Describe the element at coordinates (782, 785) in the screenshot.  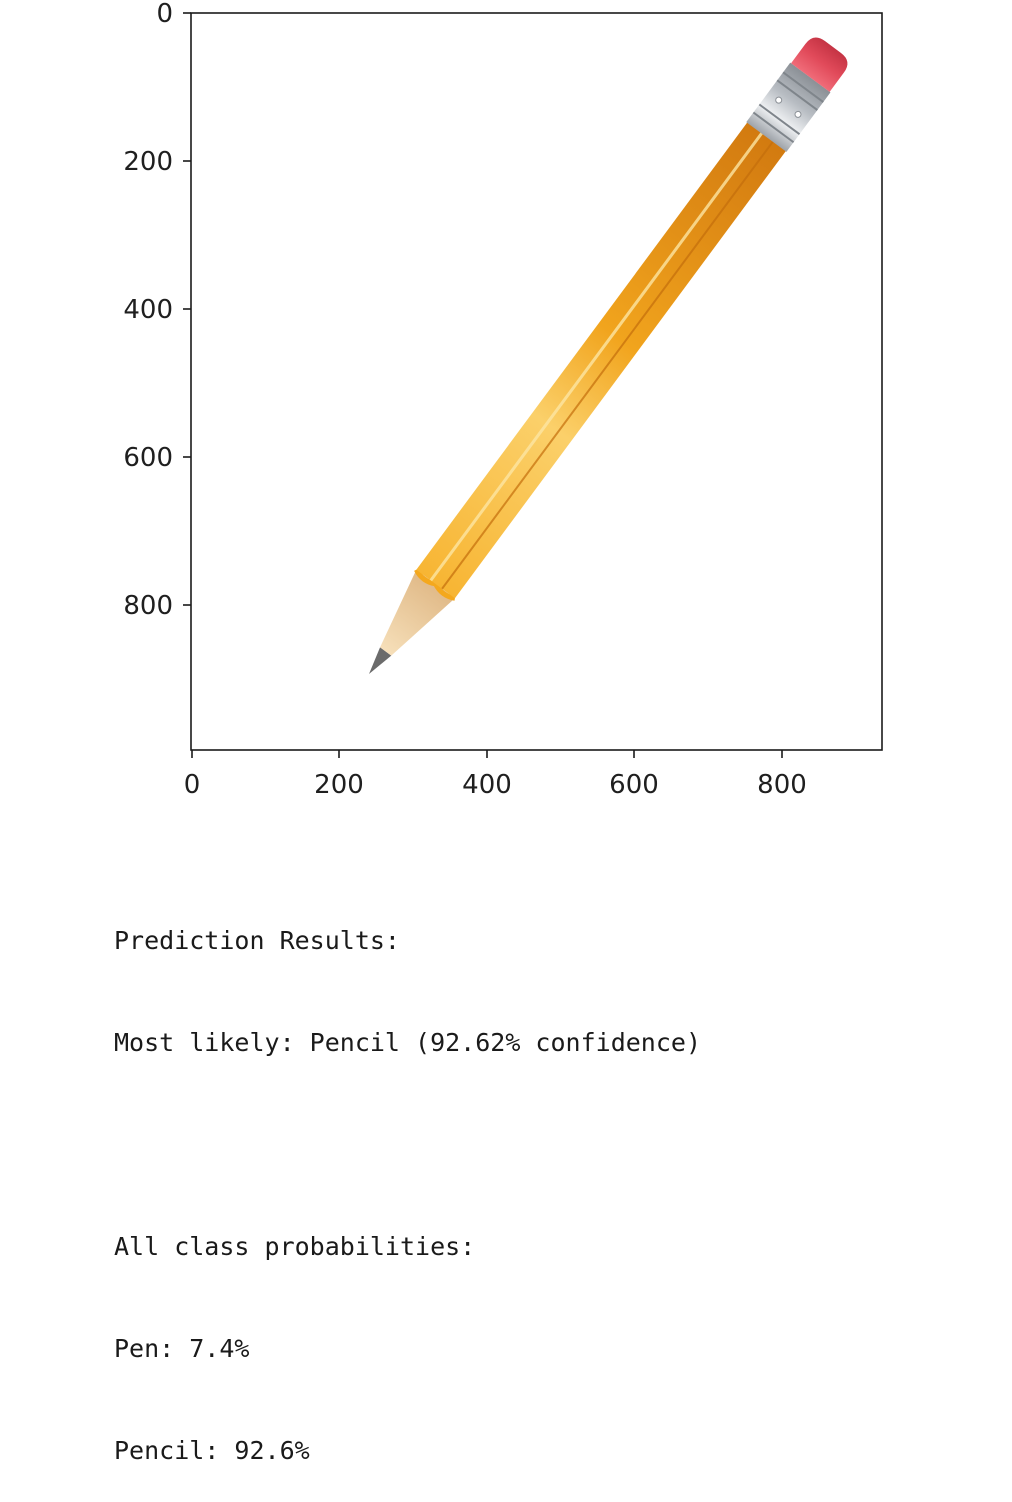
I see `x-tick-label: 800` at that location.